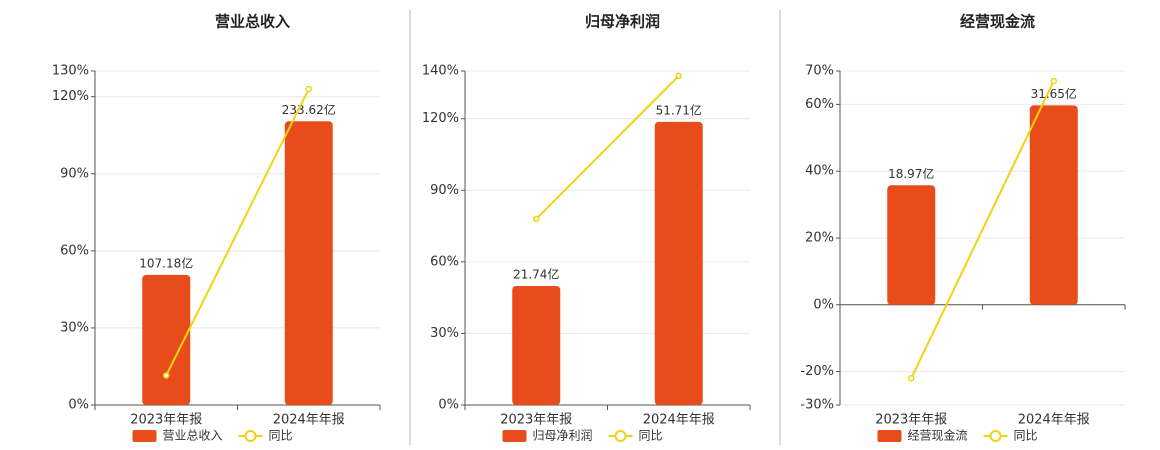 The width and height of the screenshot is (1160, 450). Describe the element at coordinates (679, 109) in the screenshot. I see `data-label: 51.71亿` at that location.